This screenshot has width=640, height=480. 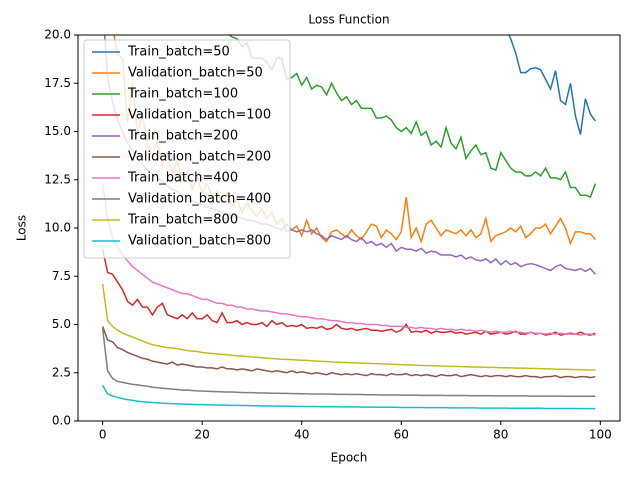 What do you see at coordinates (61, 421) in the screenshot?
I see `y-tick-label: 0.0` at bounding box center [61, 421].